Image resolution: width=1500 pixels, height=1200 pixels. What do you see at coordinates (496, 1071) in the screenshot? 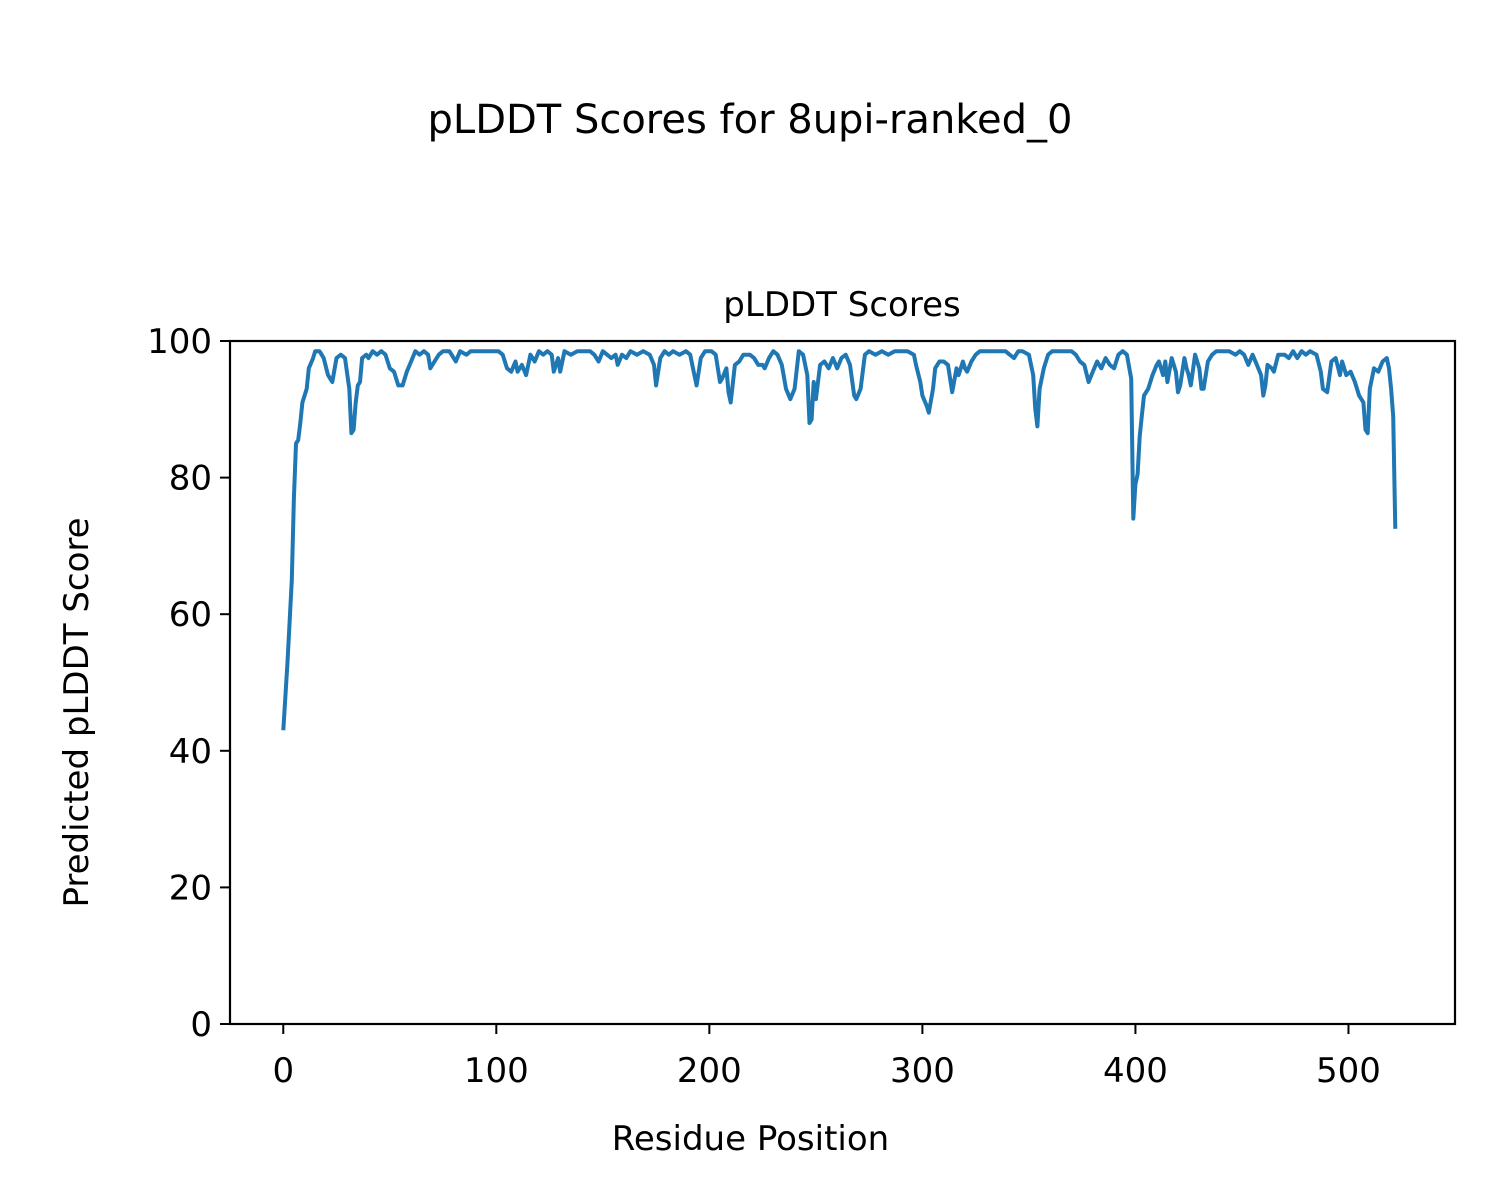
I see `x-tick-label: 100` at bounding box center [496, 1071].